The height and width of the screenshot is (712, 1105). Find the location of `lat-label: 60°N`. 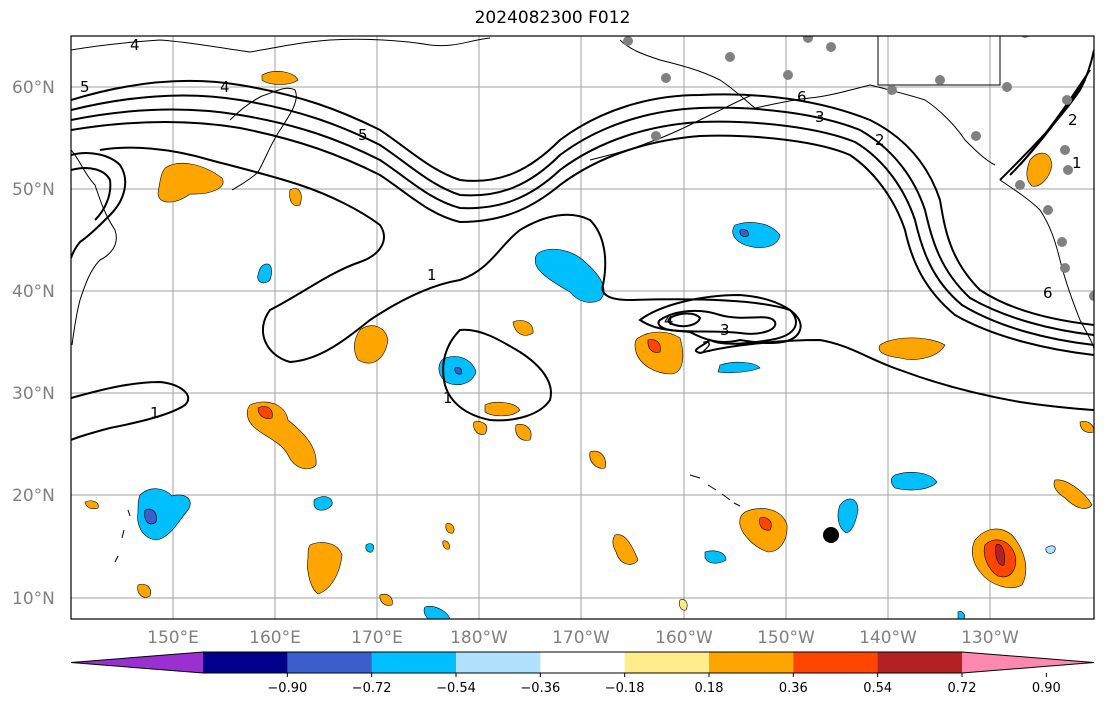

lat-label: 60°N is located at coordinates (33, 88).